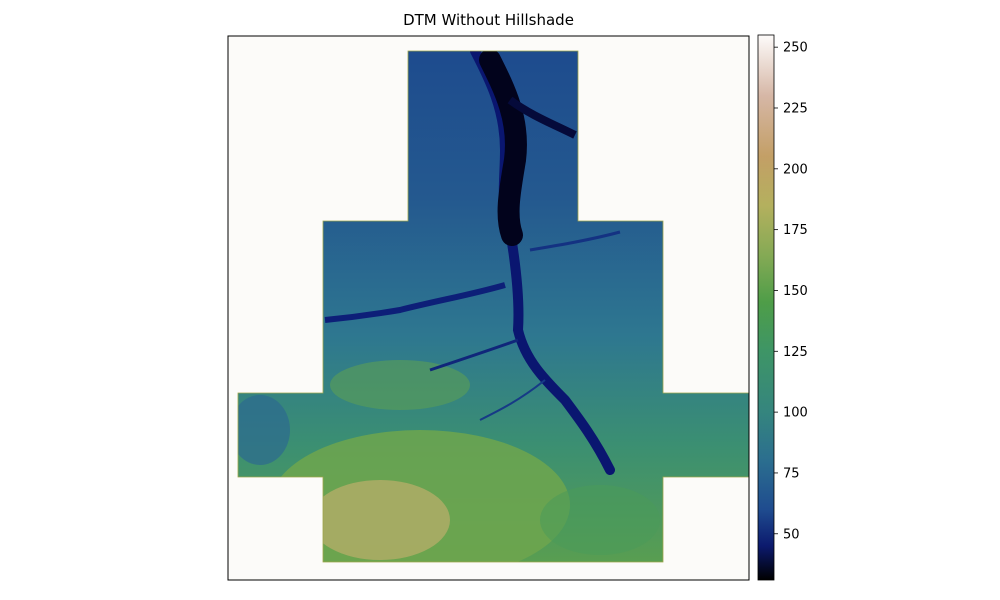 Image resolution: width=1000 pixels, height=600 pixels. Describe the element at coordinates (795, 291) in the screenshot. I see `colorbar-tick-label: 150` at that location.